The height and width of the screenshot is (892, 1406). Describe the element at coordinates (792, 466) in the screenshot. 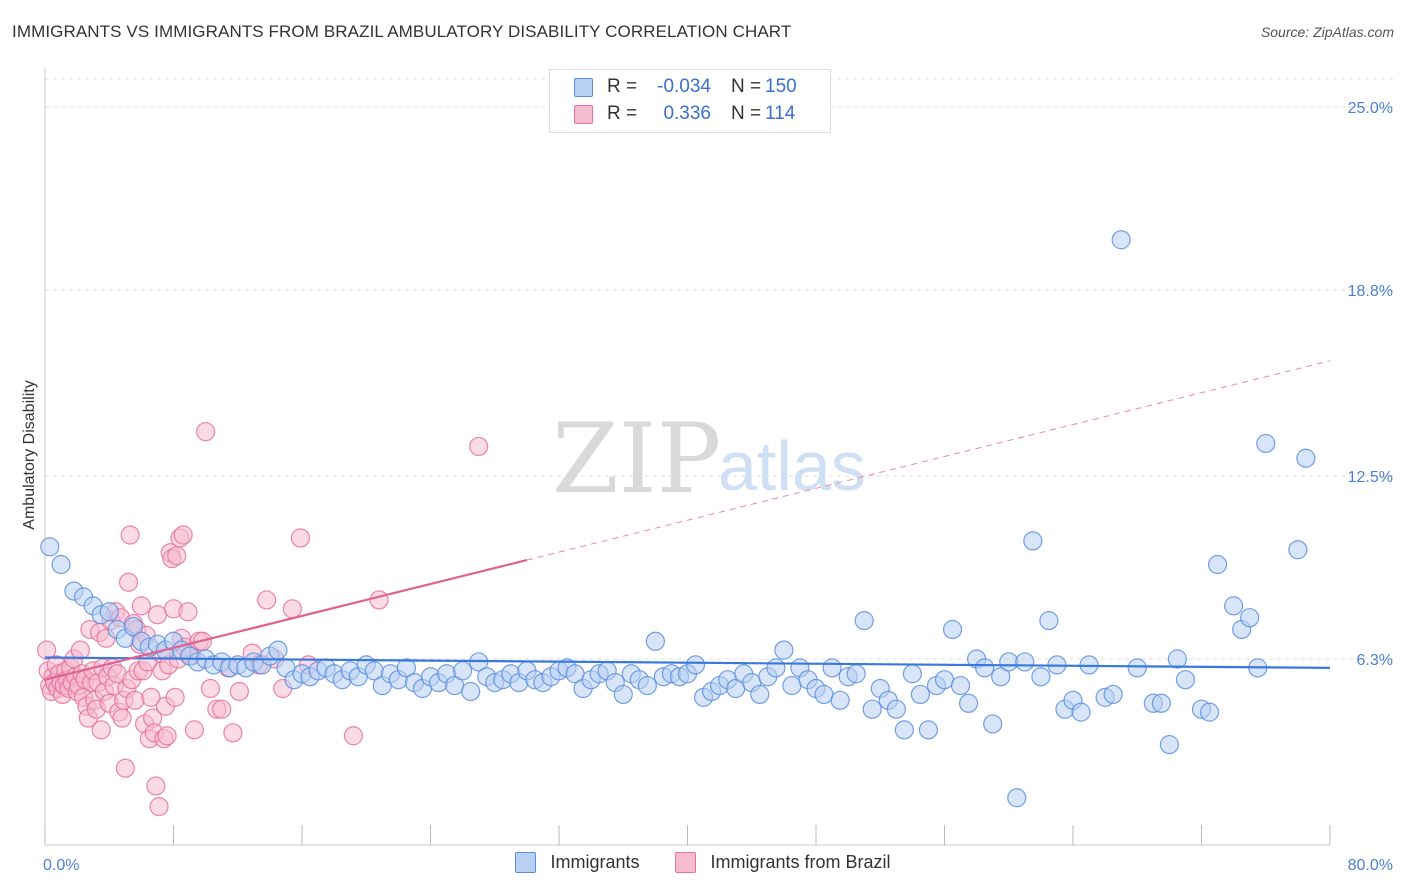

I see `watermark-atlas: atlas` at that location.